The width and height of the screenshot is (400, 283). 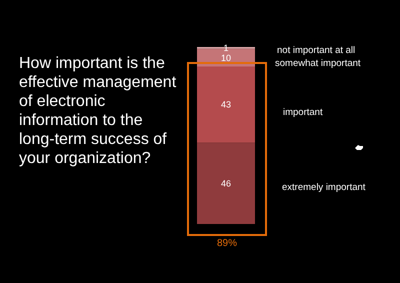 I want to click on data-label: 46, so click(x=226, y=183).